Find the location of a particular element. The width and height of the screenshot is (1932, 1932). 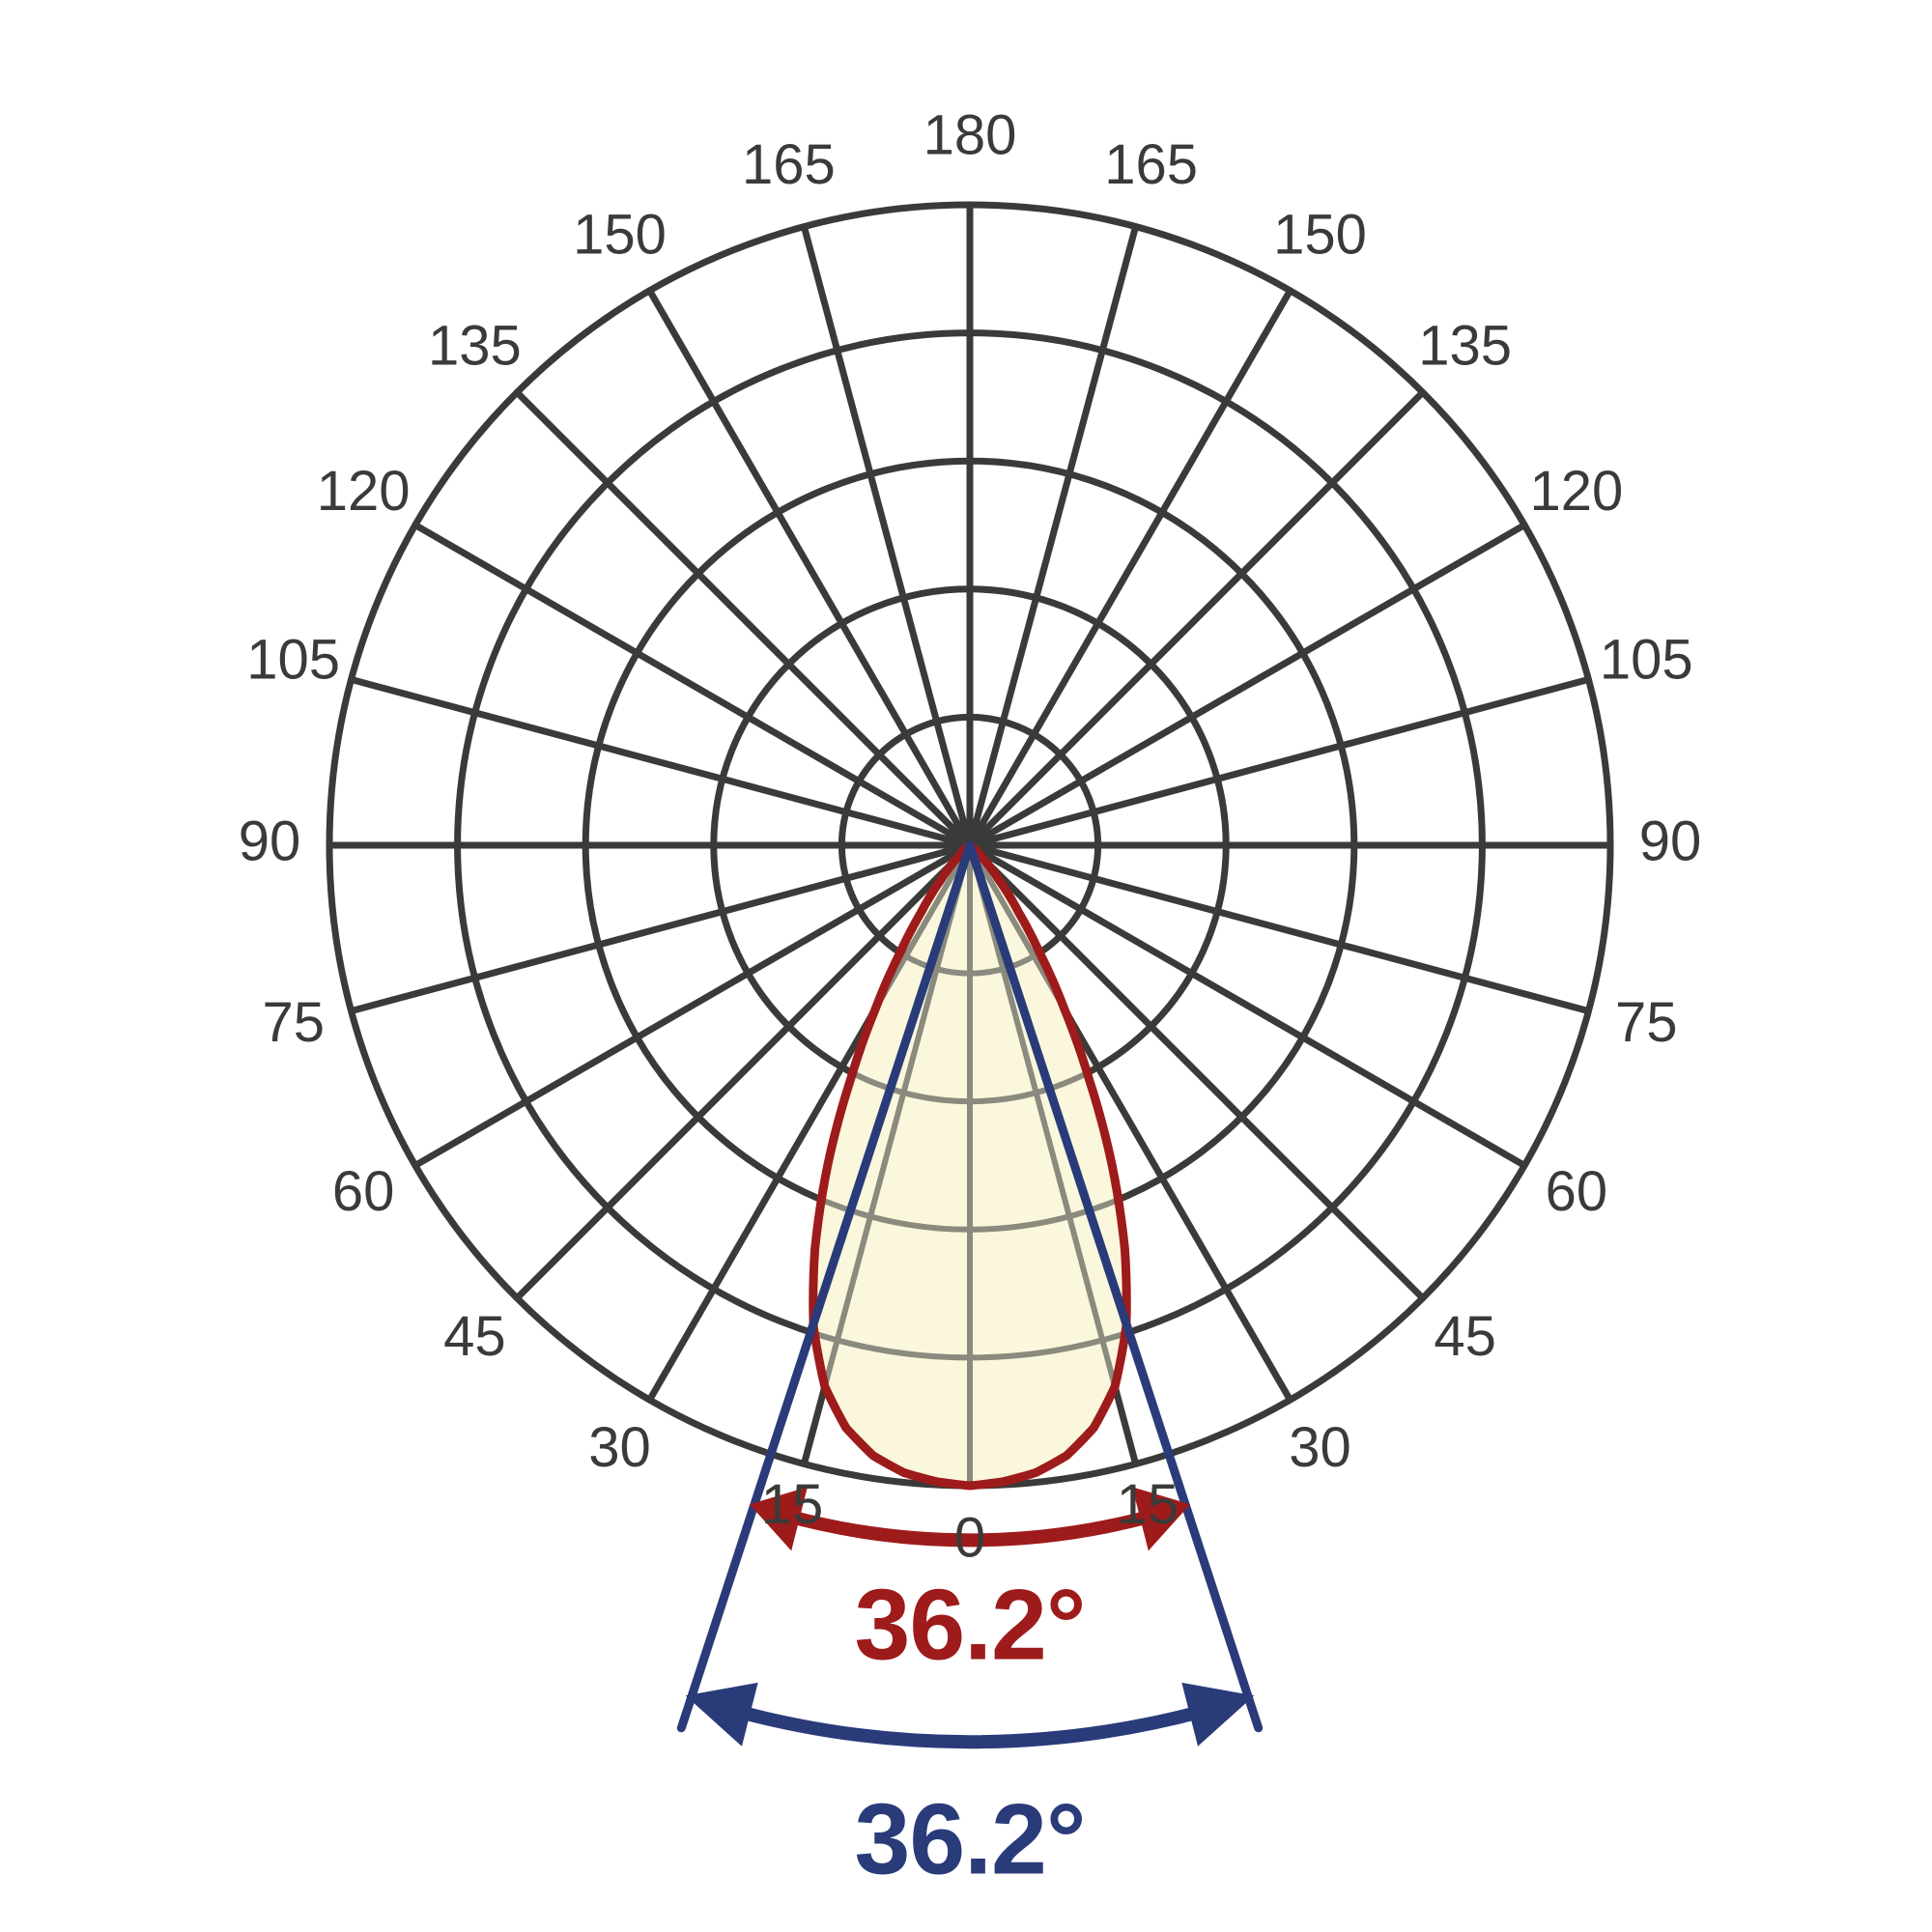

blue-arc is located at coordinates (969, 1725).